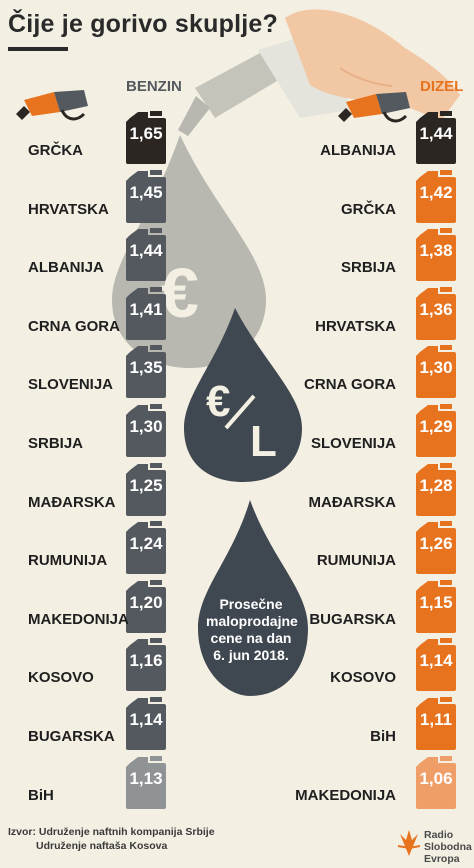  I want to click on benzin-country-name: HRVATSKA, so click(68, 209).